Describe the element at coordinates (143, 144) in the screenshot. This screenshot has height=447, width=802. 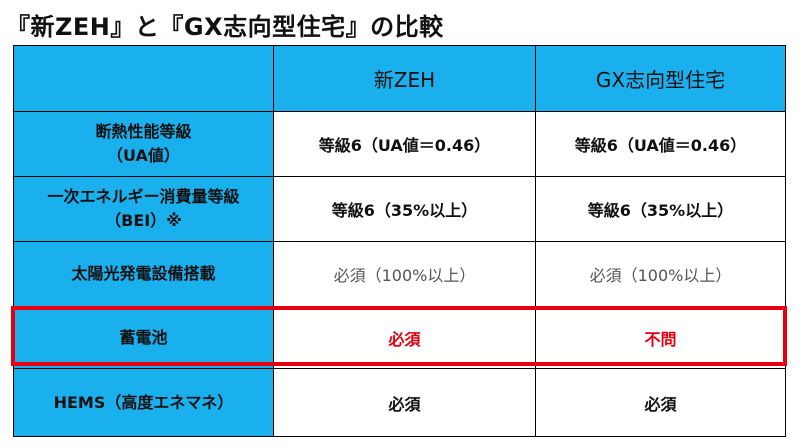
I see `row-label: 断熱性能等級 （UA値）` at that location.